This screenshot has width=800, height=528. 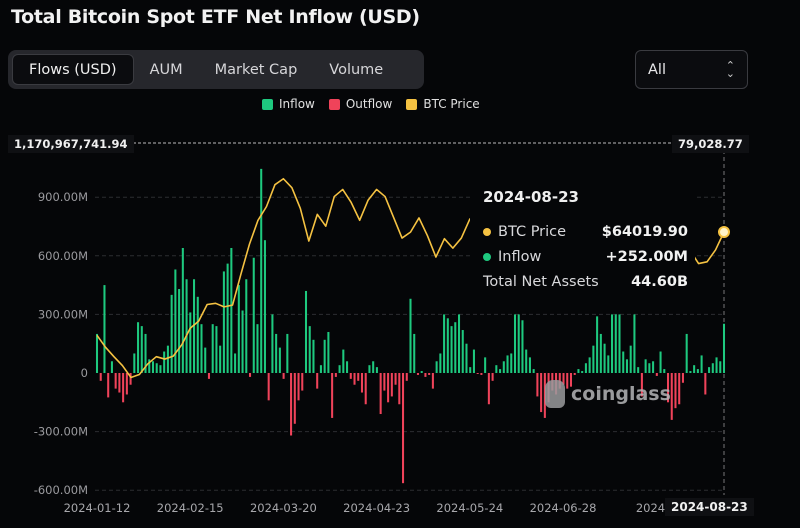 I want to click on legend-outflow: Outflow, so click(x=360, y=104).